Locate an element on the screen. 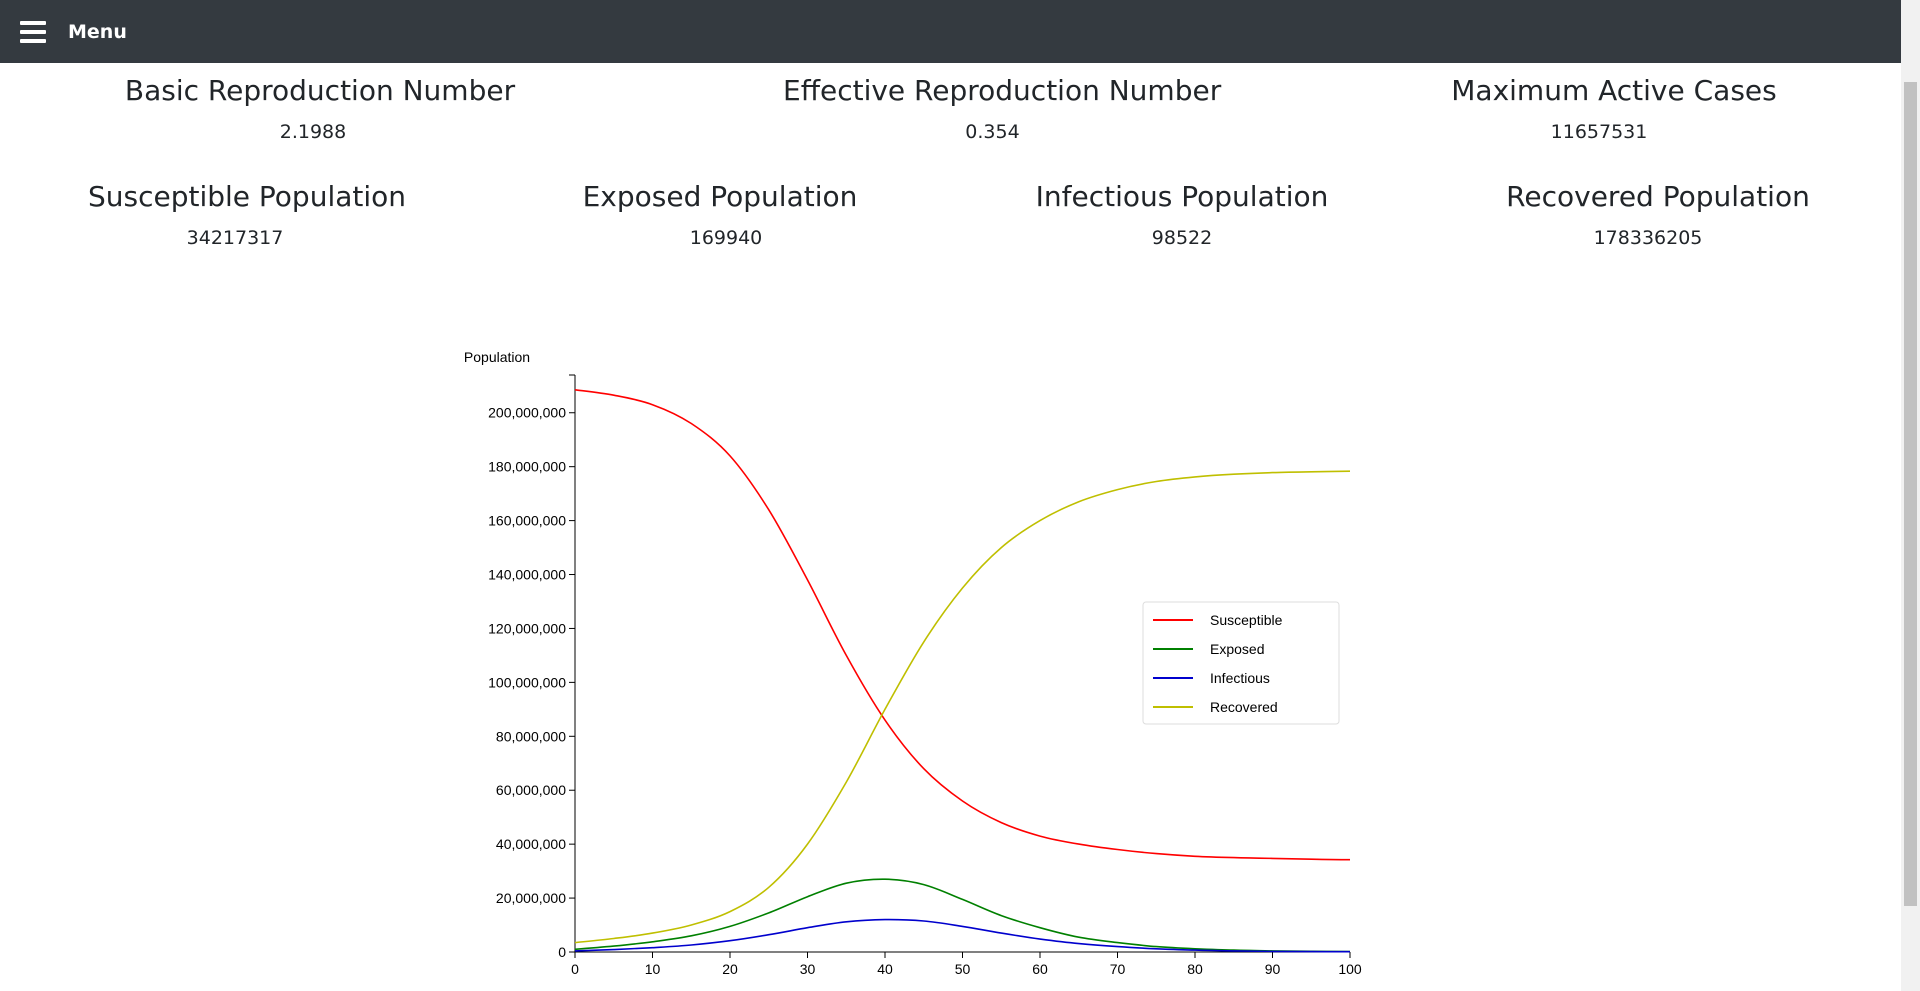  page-scrollbar is located at coordinates (1910, 495).